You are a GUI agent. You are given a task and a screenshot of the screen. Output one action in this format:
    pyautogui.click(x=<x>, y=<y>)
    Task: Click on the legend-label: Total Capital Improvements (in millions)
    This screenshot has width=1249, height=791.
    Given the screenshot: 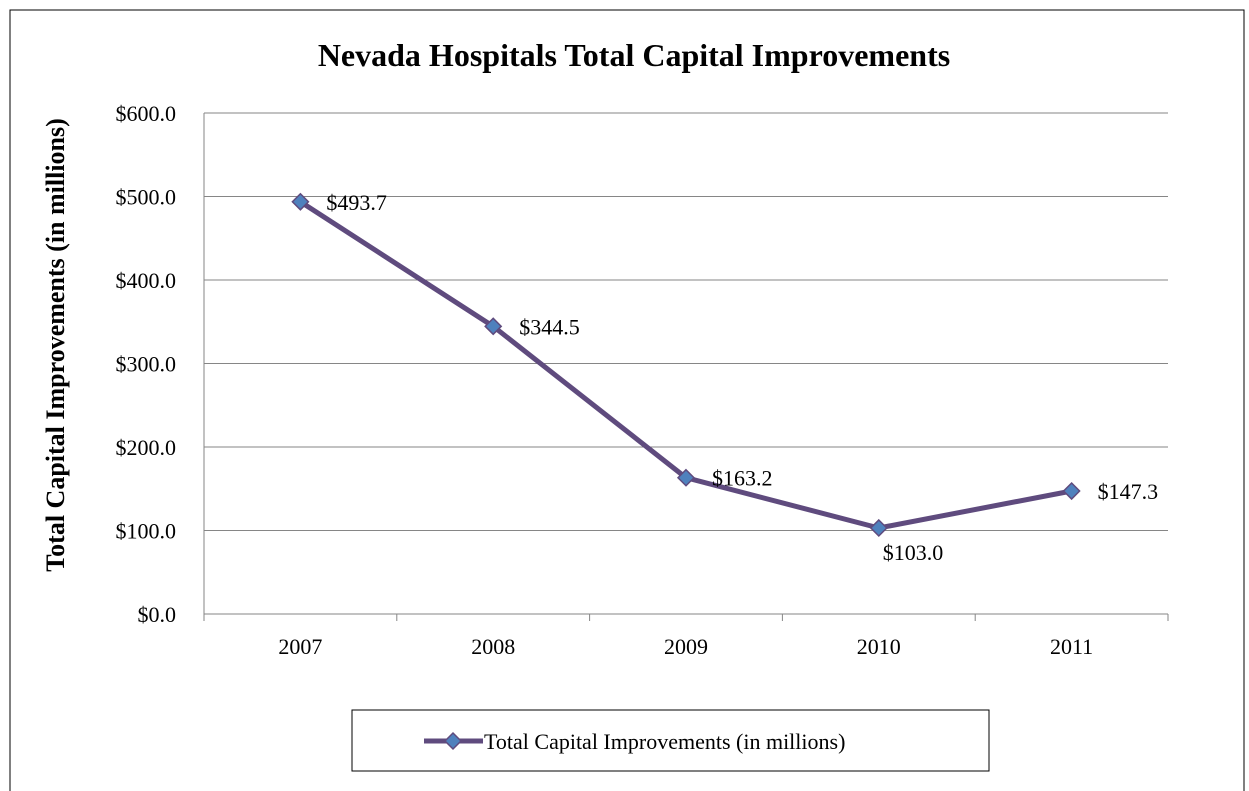 What is the action you would take?
    pyautogui.click(x=664, y=741)
    